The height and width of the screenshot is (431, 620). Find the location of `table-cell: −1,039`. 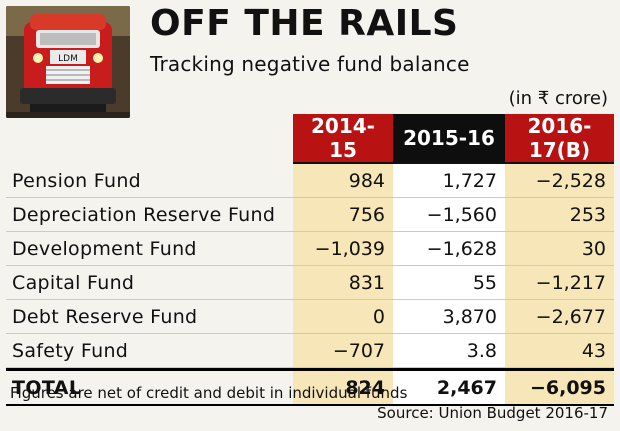

table-cell: −1,039 is located at coordinates (343, 249).